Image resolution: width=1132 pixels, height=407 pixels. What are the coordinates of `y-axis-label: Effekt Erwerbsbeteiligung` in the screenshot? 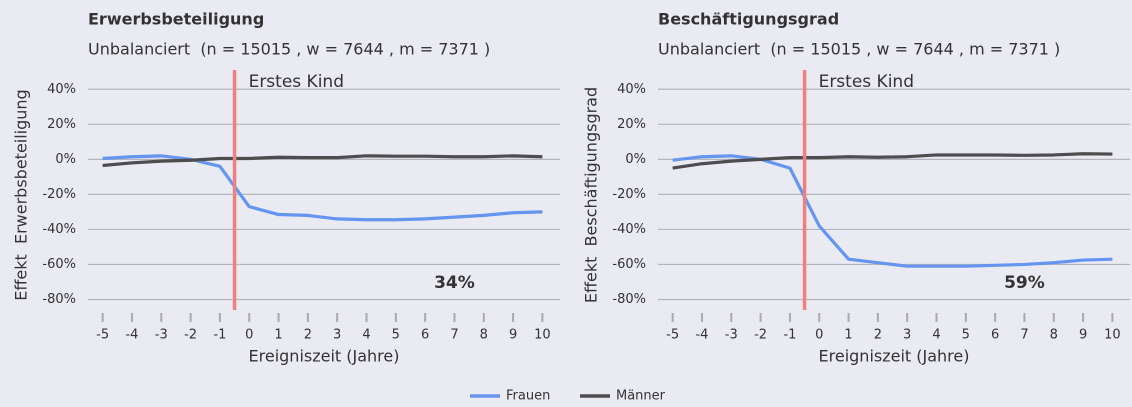 It's located at (21, 194).